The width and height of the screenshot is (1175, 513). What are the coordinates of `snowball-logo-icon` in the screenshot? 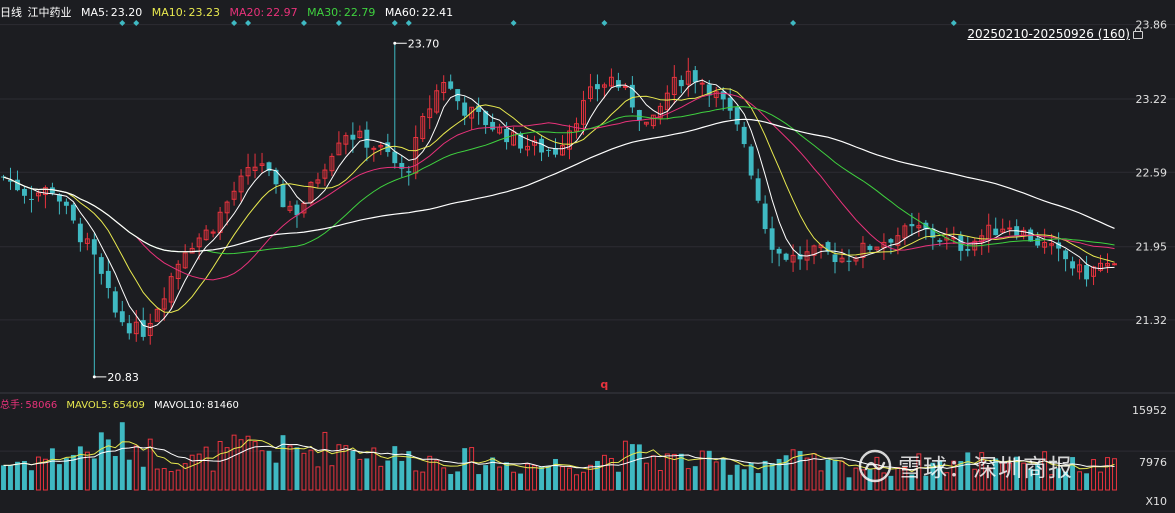 It's located at (875, 465).